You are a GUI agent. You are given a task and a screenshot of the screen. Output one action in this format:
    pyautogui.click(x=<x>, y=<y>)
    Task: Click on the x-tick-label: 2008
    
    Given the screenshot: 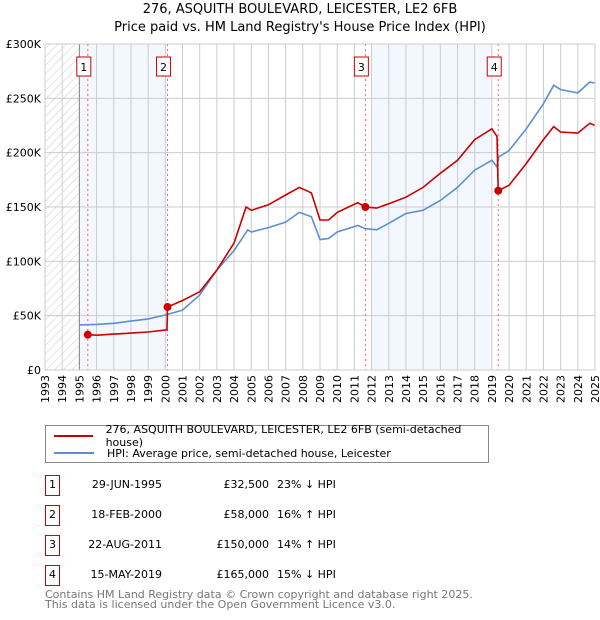 What is the action you would take?
    pyautogui.click(x=303, y=389)
    